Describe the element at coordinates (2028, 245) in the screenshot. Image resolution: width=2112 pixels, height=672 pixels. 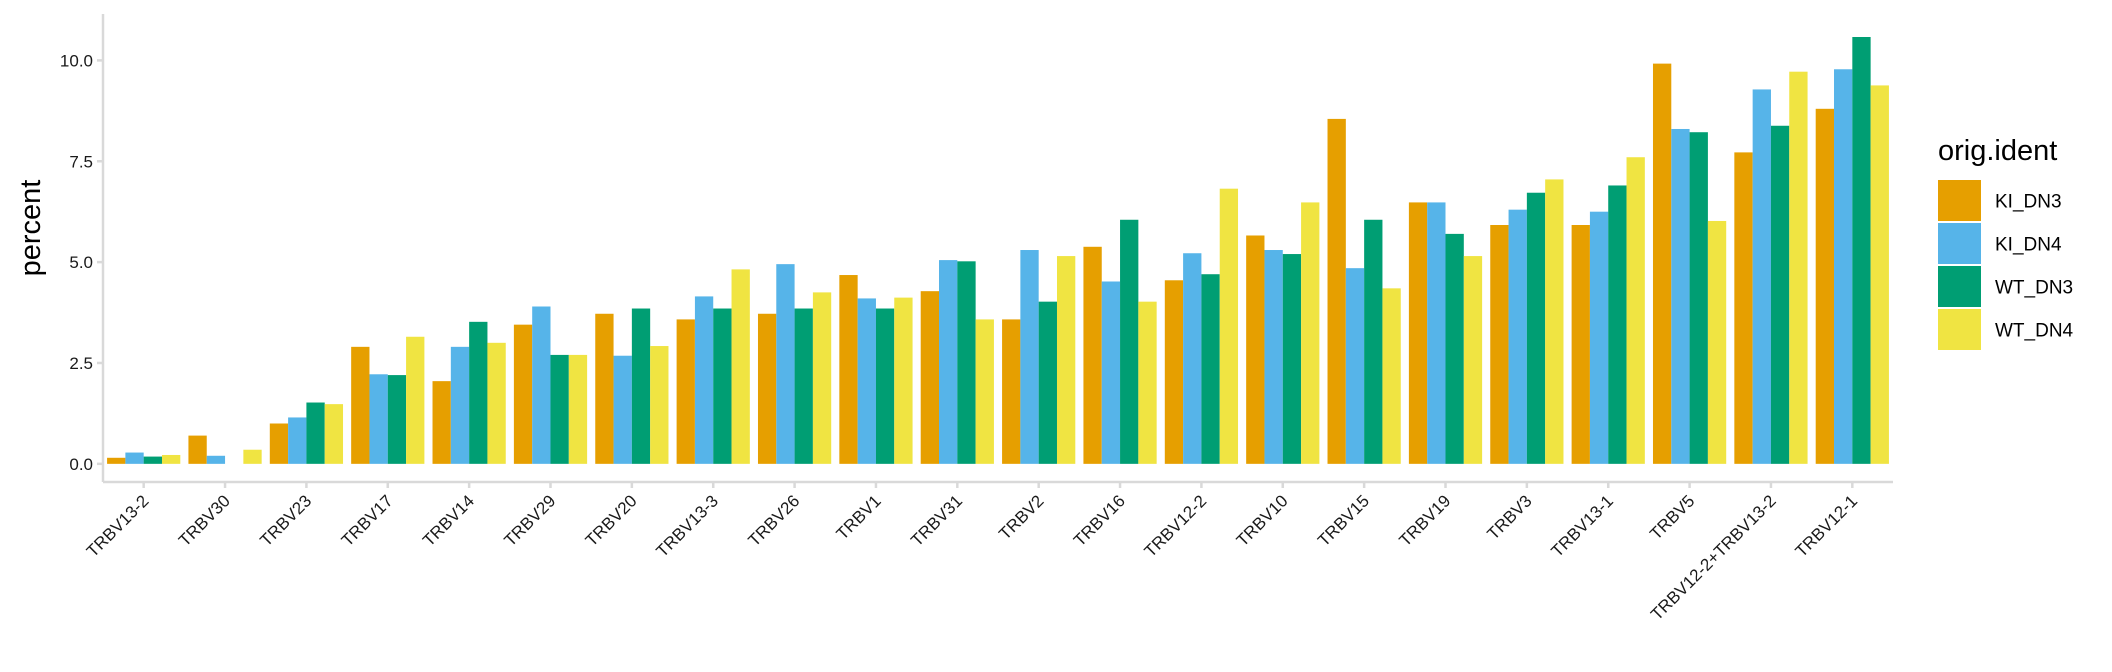
I see `legend-label-KI_DN4: KI_DN4` at that location.